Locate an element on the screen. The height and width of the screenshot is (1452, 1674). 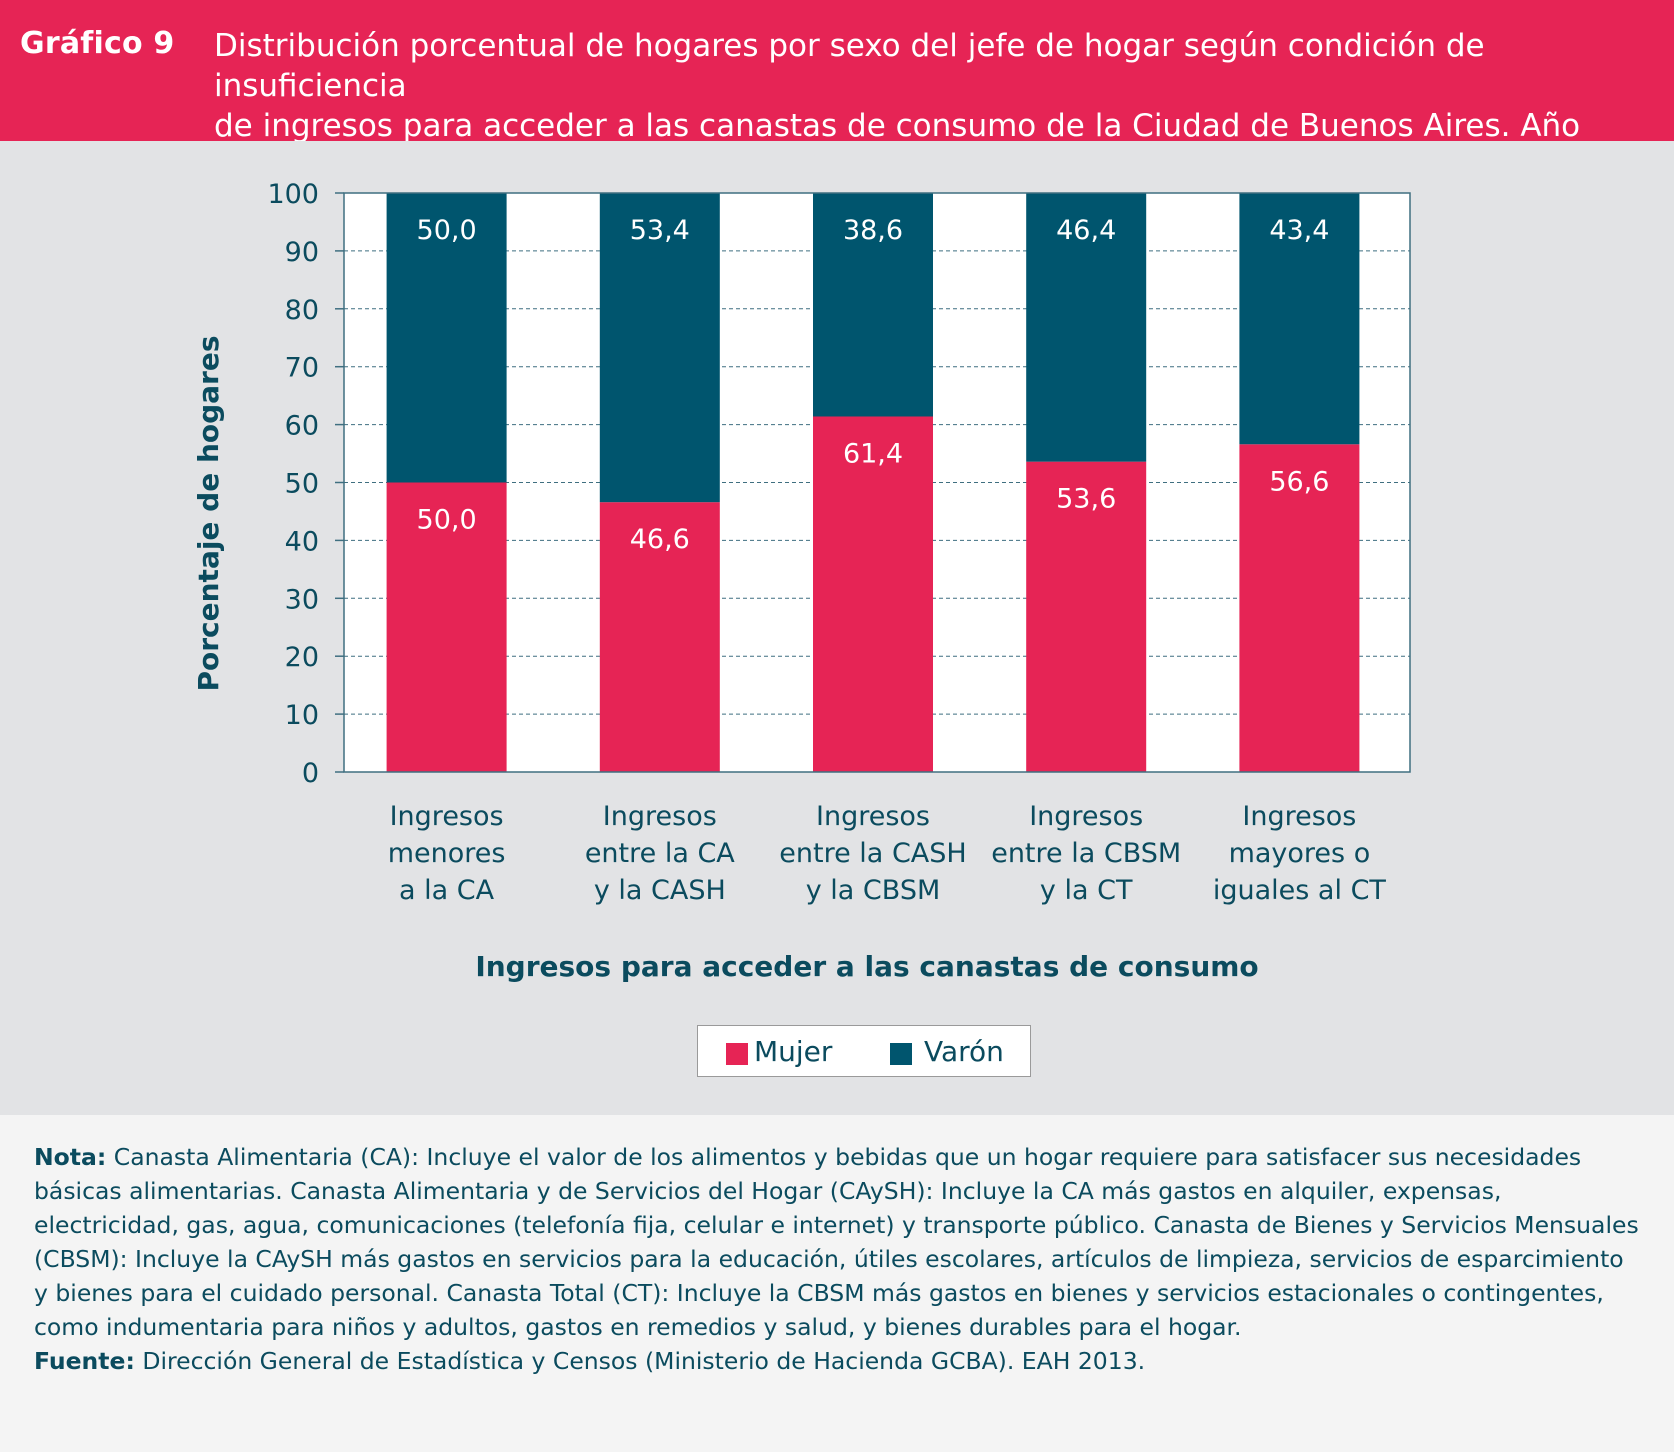
note-label: Nota: is located at coordinates (70, 1157).